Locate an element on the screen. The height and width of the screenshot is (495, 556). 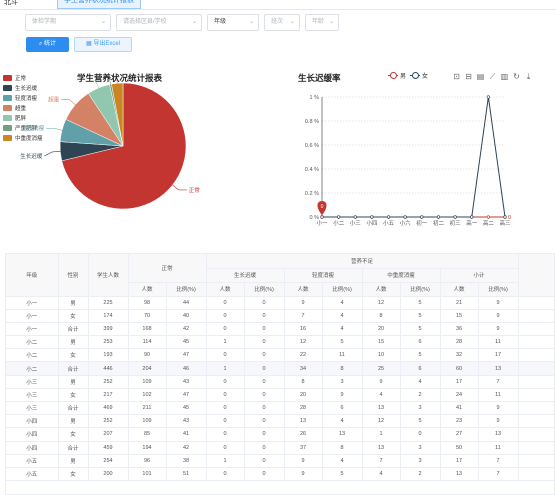
table-row: 小一 合计 399 168 42 0 0 16 4 20 5 36 9 is located at coordinates (280, 329).